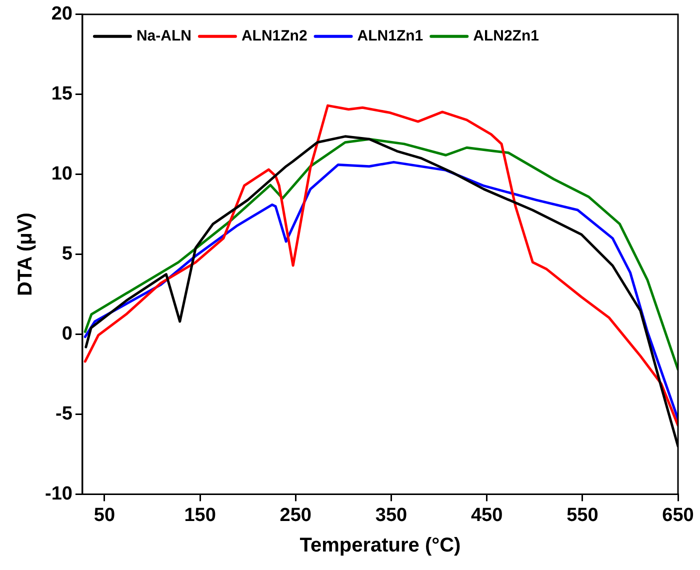  Describe the element at coordinates (58, 493) in the screenshot. I see `y-tick-label: -10` at that location.